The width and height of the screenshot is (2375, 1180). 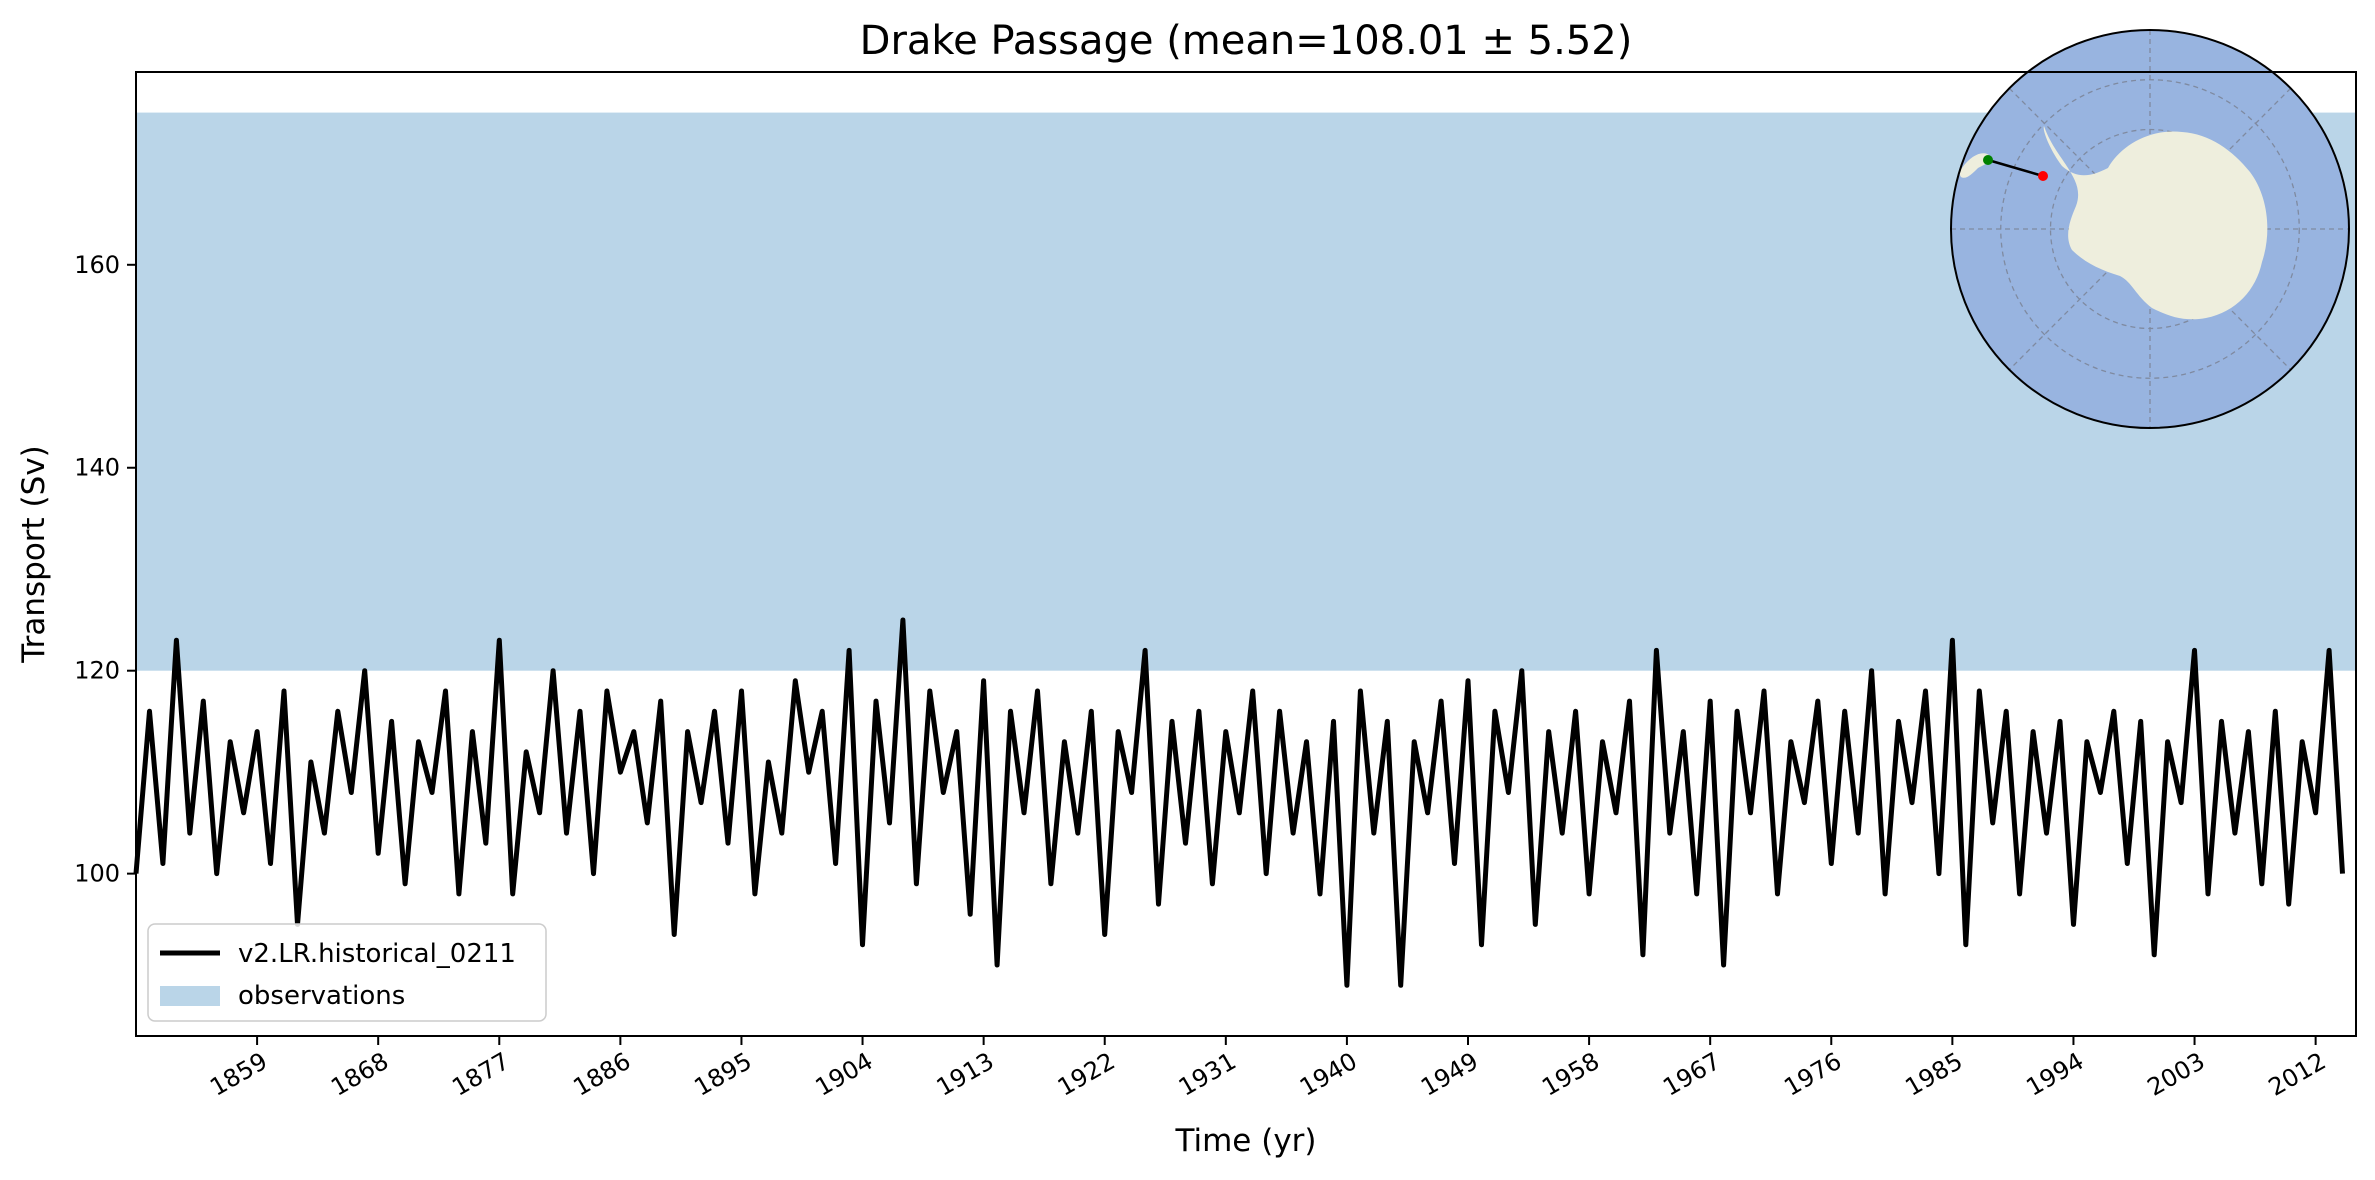 What do you see at coordinates (97, 265) in the screenshot?
I see `y-tick-label: 160` at bounding box center [97, 265].